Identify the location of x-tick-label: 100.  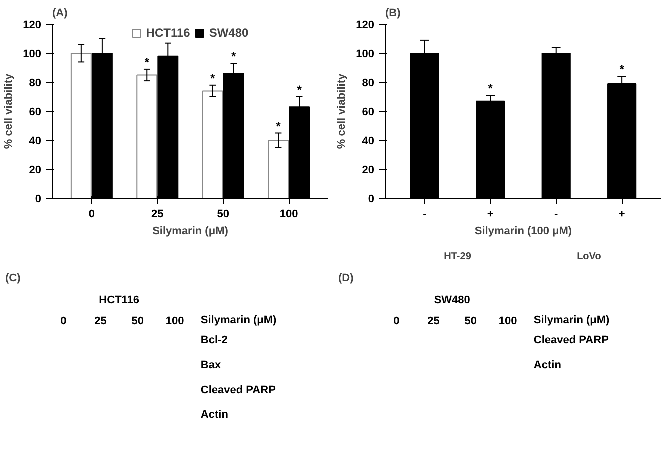
(289, 214).